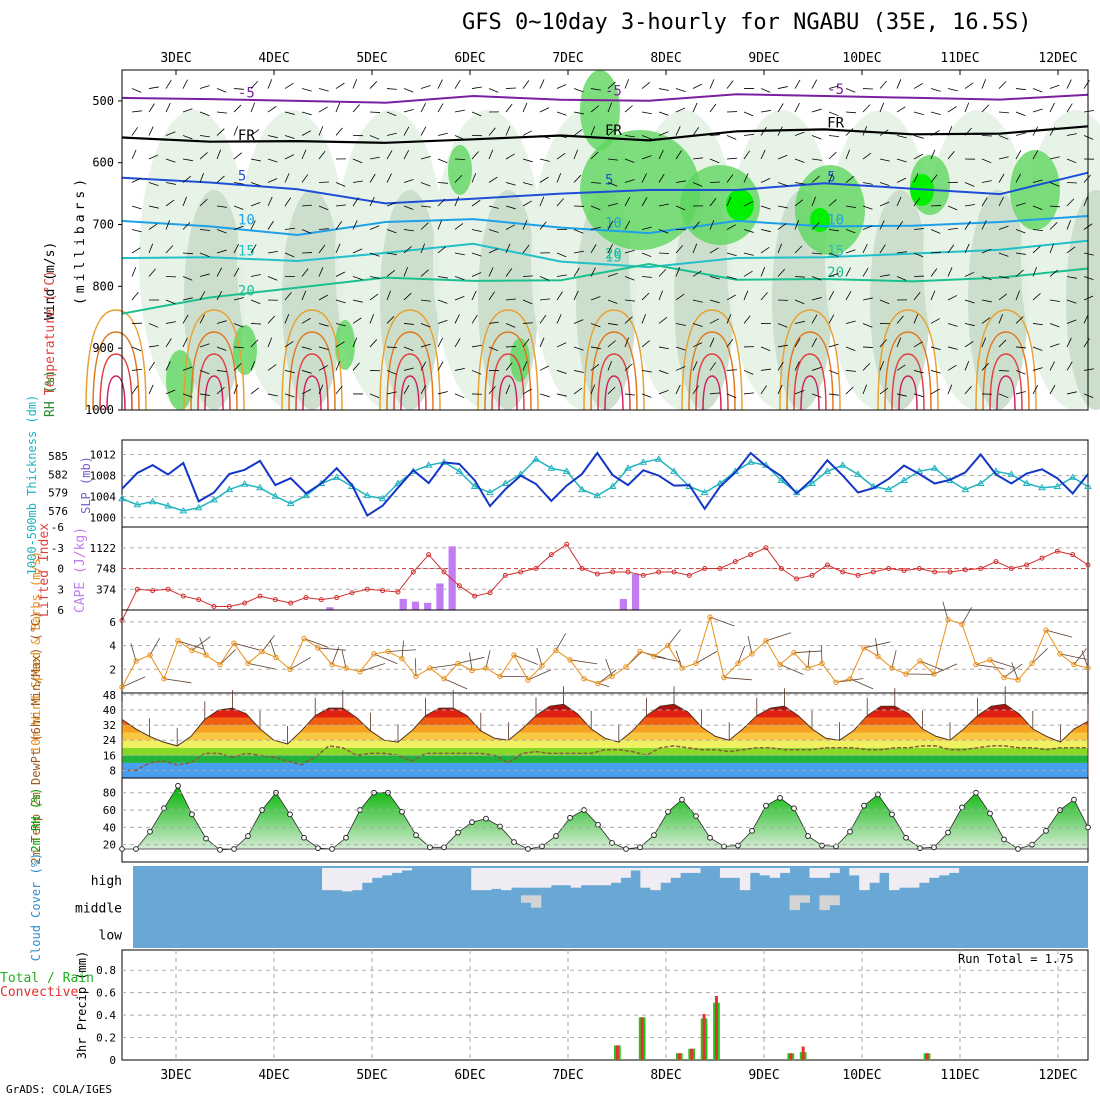 The height and width of the screenshot is (1100, 1100). What do you see at coordinates (564, 572) in the screenshot?
I see `cape-li-panel: 374 748 1122 -6 -3 0 3 6 Lifted Index CAPE (J/kg)` at bounding box center [564, 572].